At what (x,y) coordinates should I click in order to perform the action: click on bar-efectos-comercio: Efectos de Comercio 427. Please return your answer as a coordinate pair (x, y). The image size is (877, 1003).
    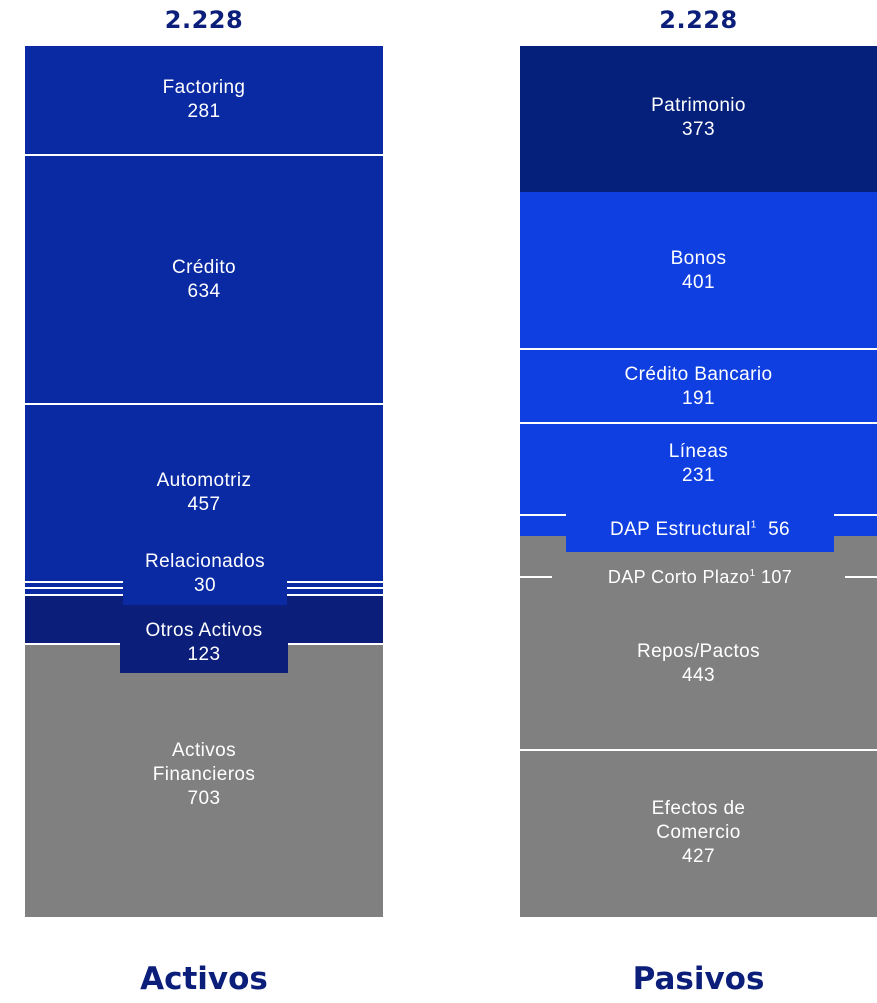
    Looking at the image, I should click on (698, 834).